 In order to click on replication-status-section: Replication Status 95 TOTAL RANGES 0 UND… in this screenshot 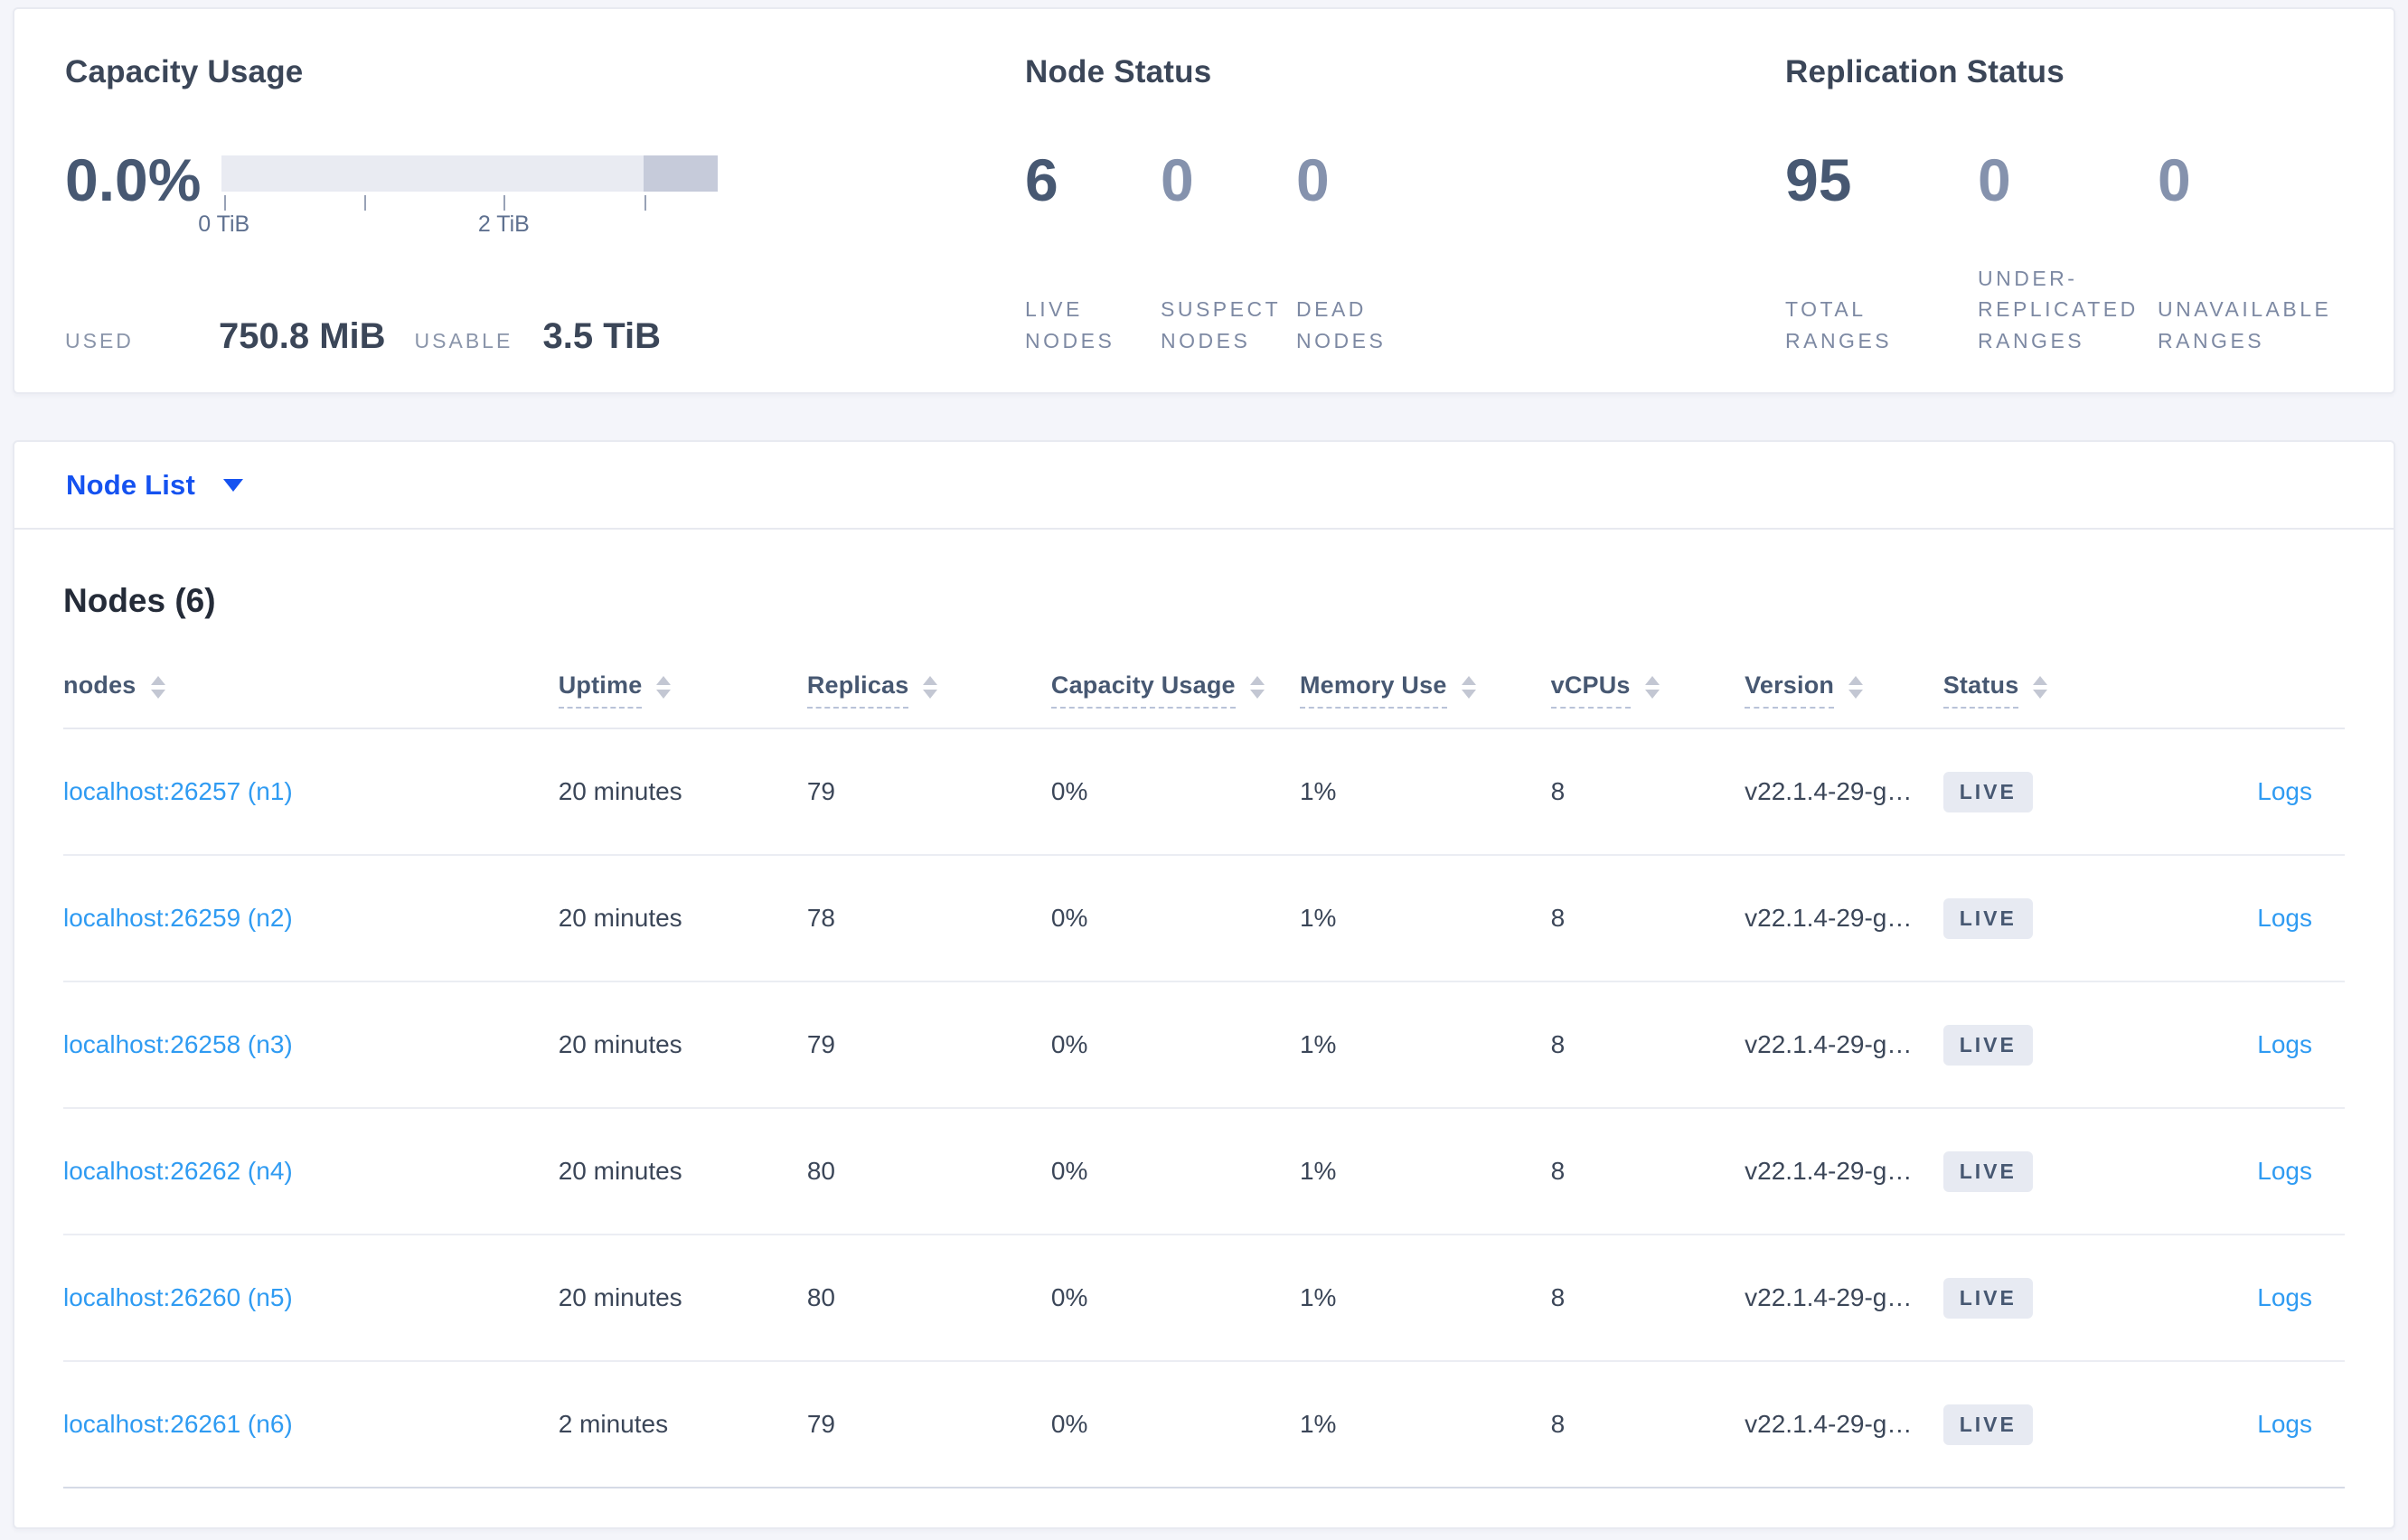, I will do `click(2089, 223)`.